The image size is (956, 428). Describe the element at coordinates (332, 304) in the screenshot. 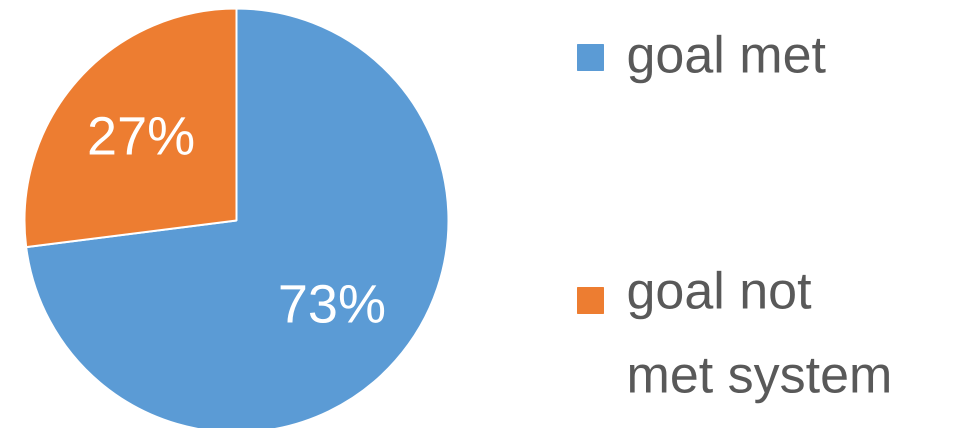

I see `data-label: 73%` at that location.